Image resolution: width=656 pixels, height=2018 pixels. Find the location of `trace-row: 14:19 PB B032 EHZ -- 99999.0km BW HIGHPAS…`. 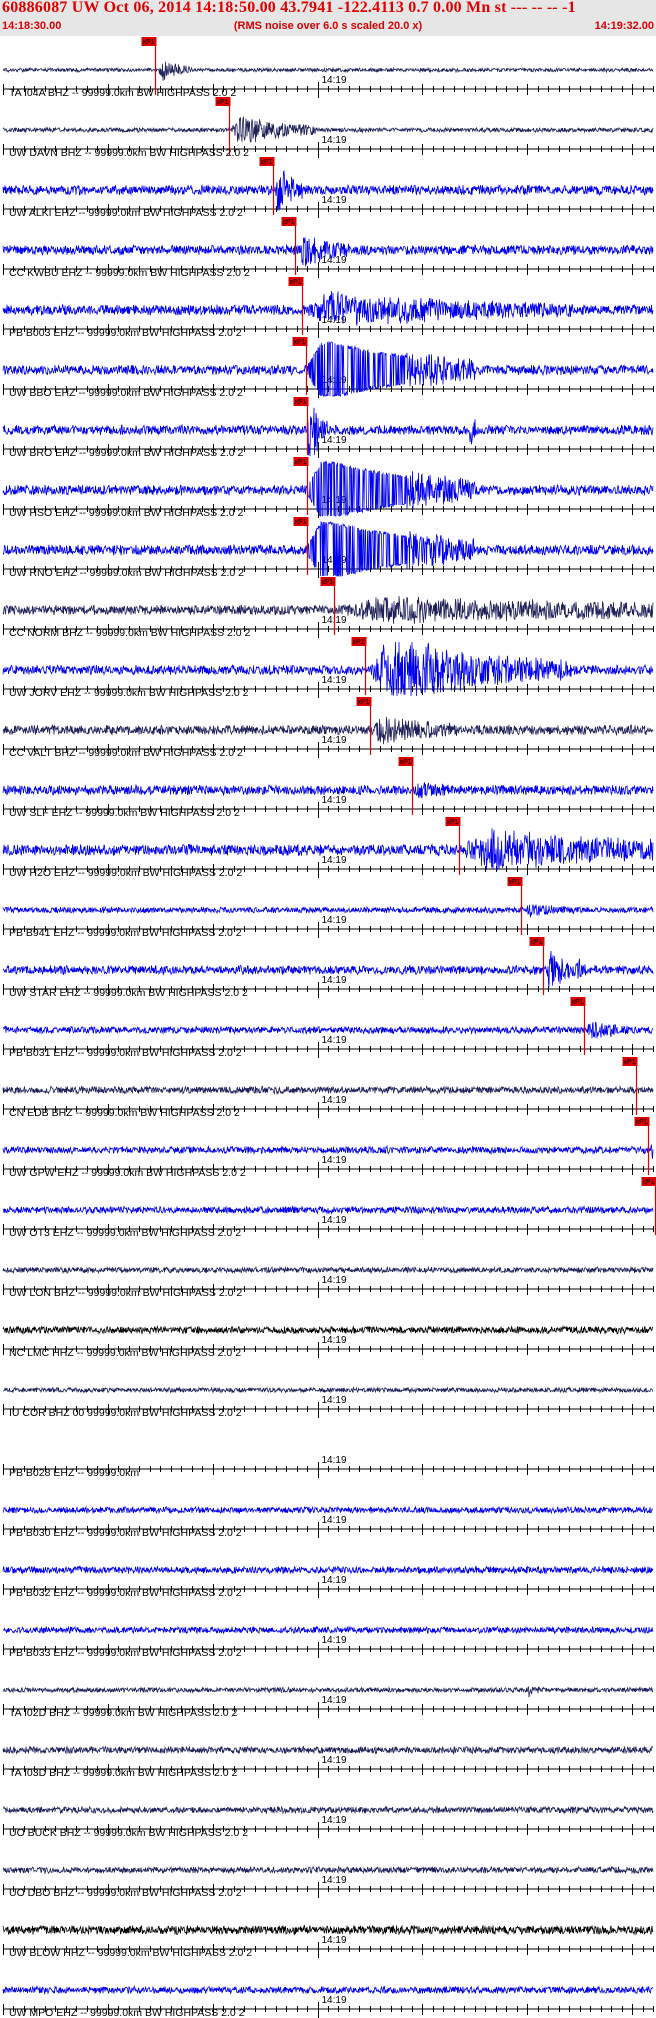

trace-row: 14:19 PB B032 EHZ -- 99999.0km BW HIGHPAS… is located at coordinates (328, 1582).